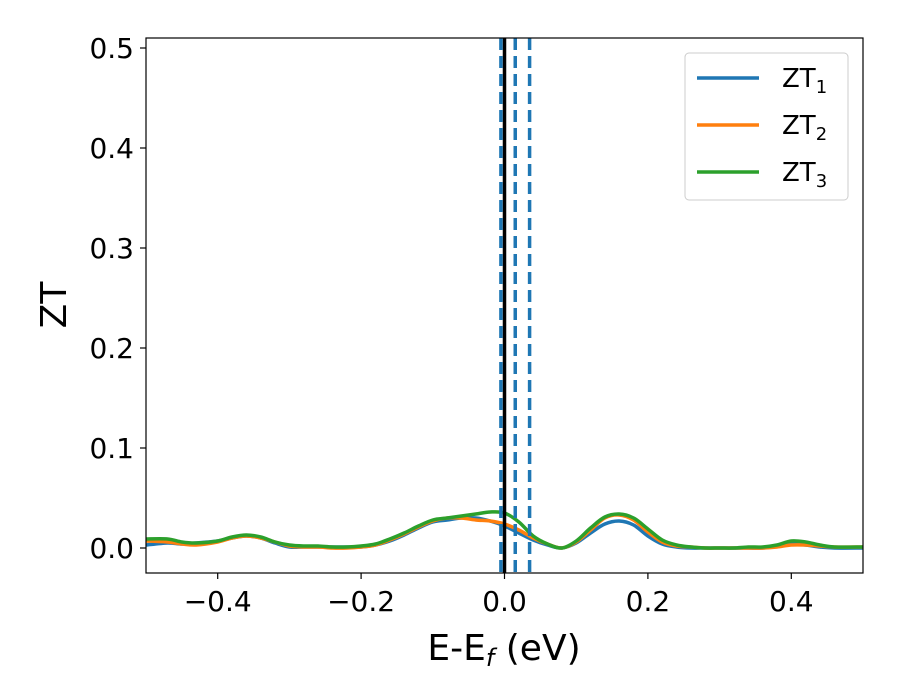 Image resolution: width=900 pixels, height=700 pixels. Describe the element at coordinates (111, 48) in the screenshot. I see `y-tick-label: 0.5` at that location.